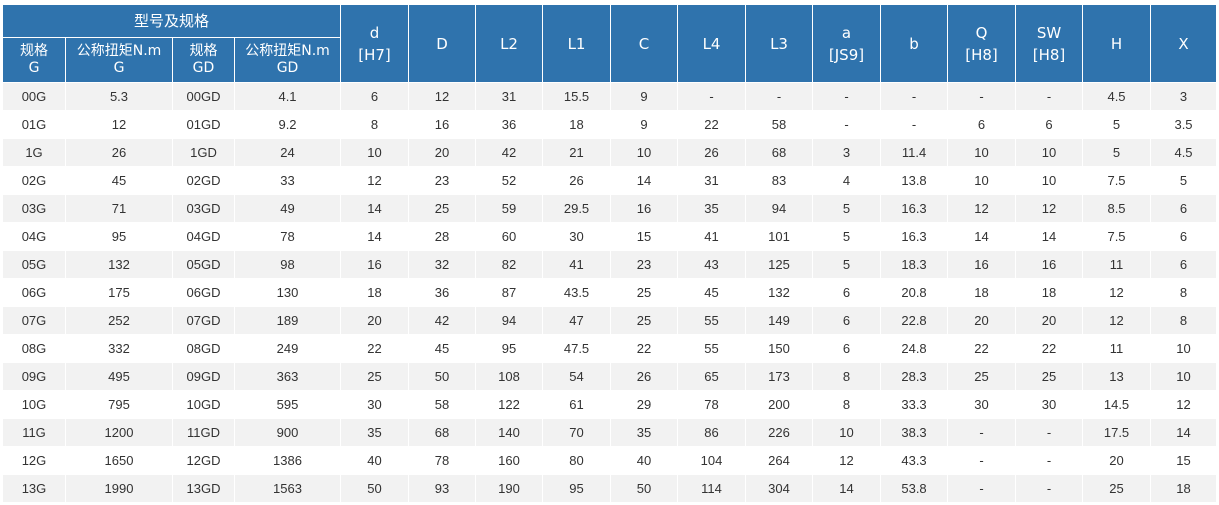  What do you see at coordinates (34, 96) in the screenshot?
I see `table-cell: 00G` at bounding box center [34, 96].